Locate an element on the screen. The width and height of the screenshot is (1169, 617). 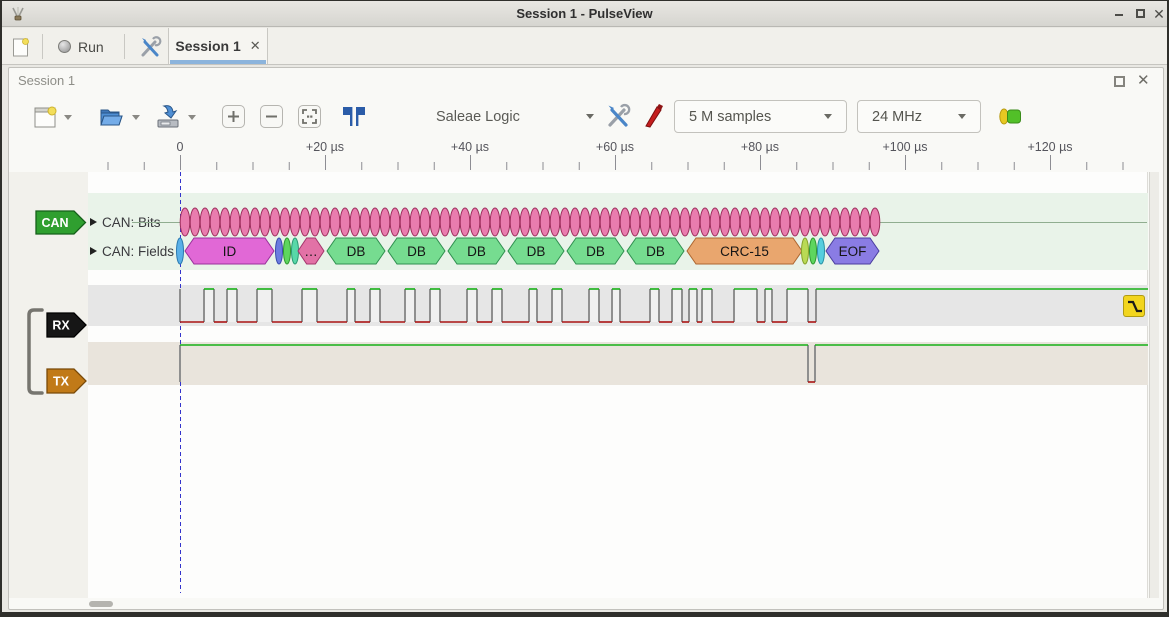
rx-row-background is located at coordinates (618, 305).